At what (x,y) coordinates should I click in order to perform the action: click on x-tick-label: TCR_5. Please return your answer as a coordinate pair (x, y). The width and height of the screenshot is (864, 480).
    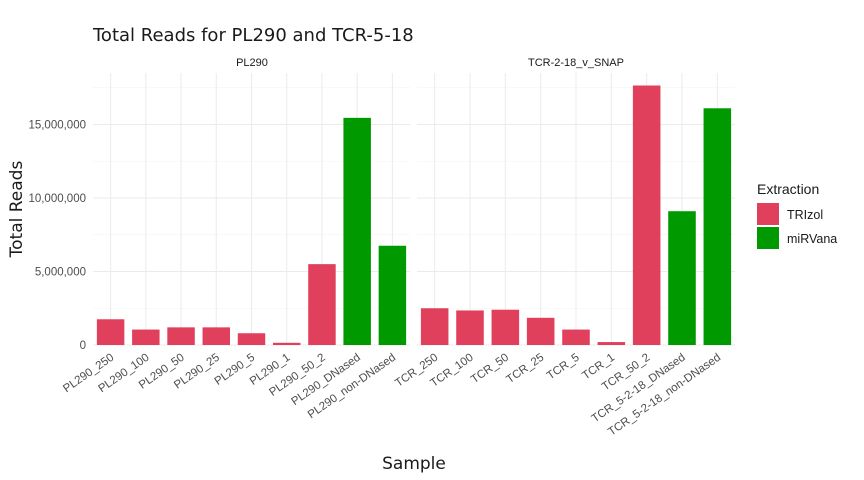
    Looking at the image, I should click on (563, 367).